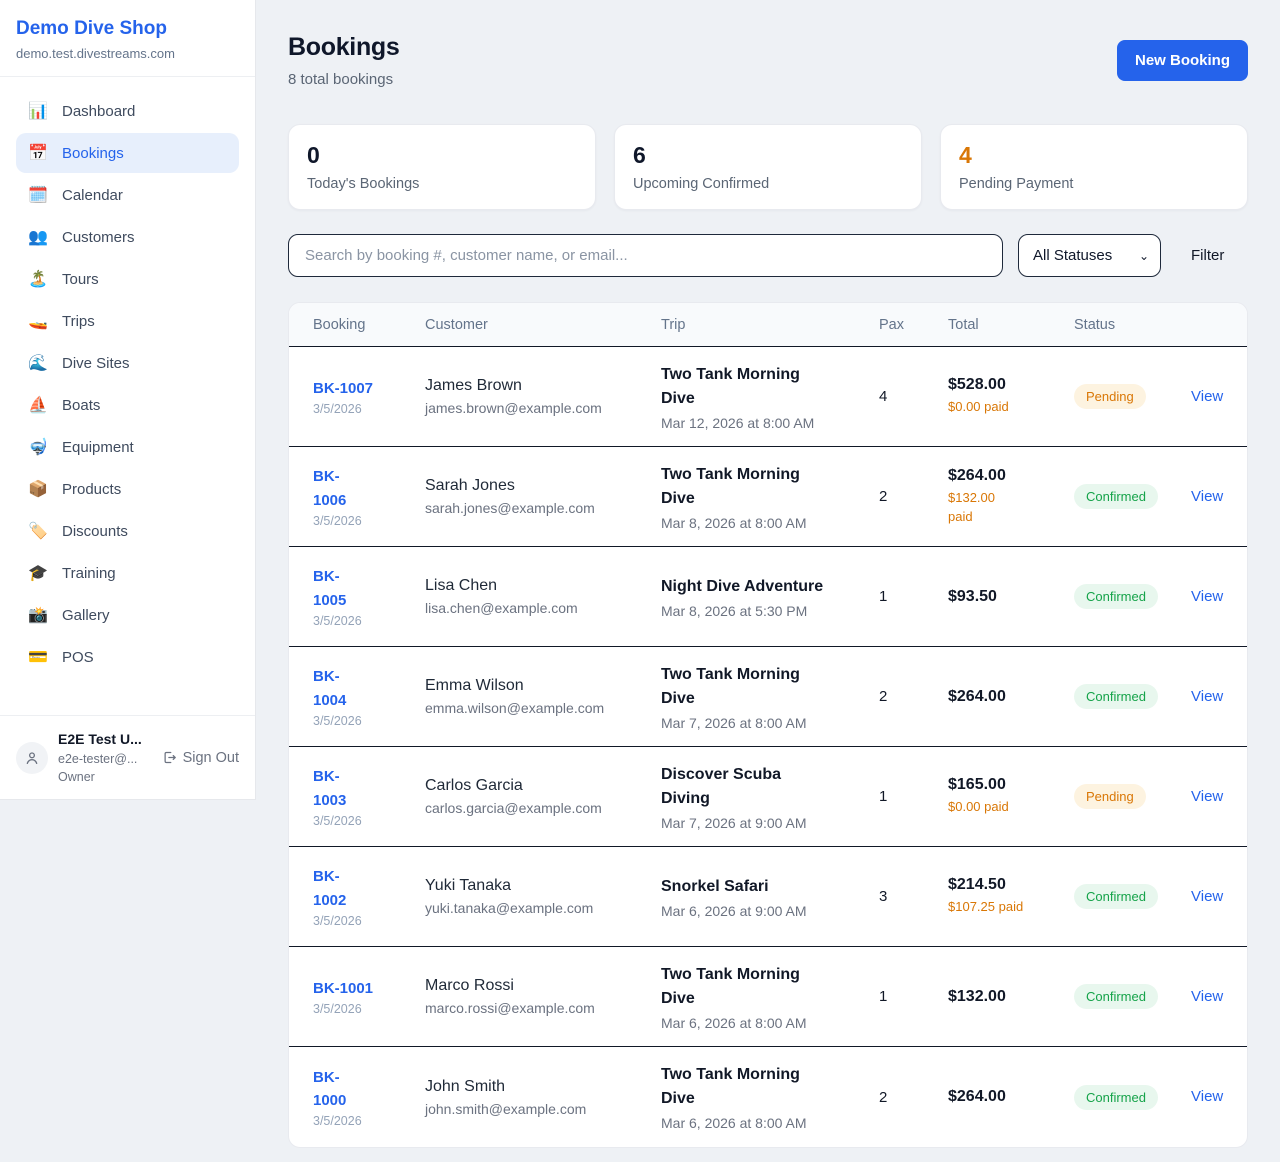 Image resolution: width=1280 pixels, height=1162 pixels. What do you see at coordinates (474, 785) in the screenshot?
I see `customer-name: Carlos Garcia` at bounding box center [474, 785].